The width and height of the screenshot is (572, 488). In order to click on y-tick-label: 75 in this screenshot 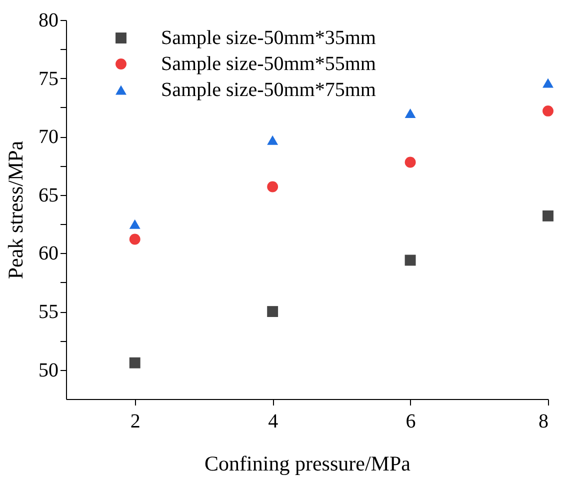, I will do `click(48, 79)`.